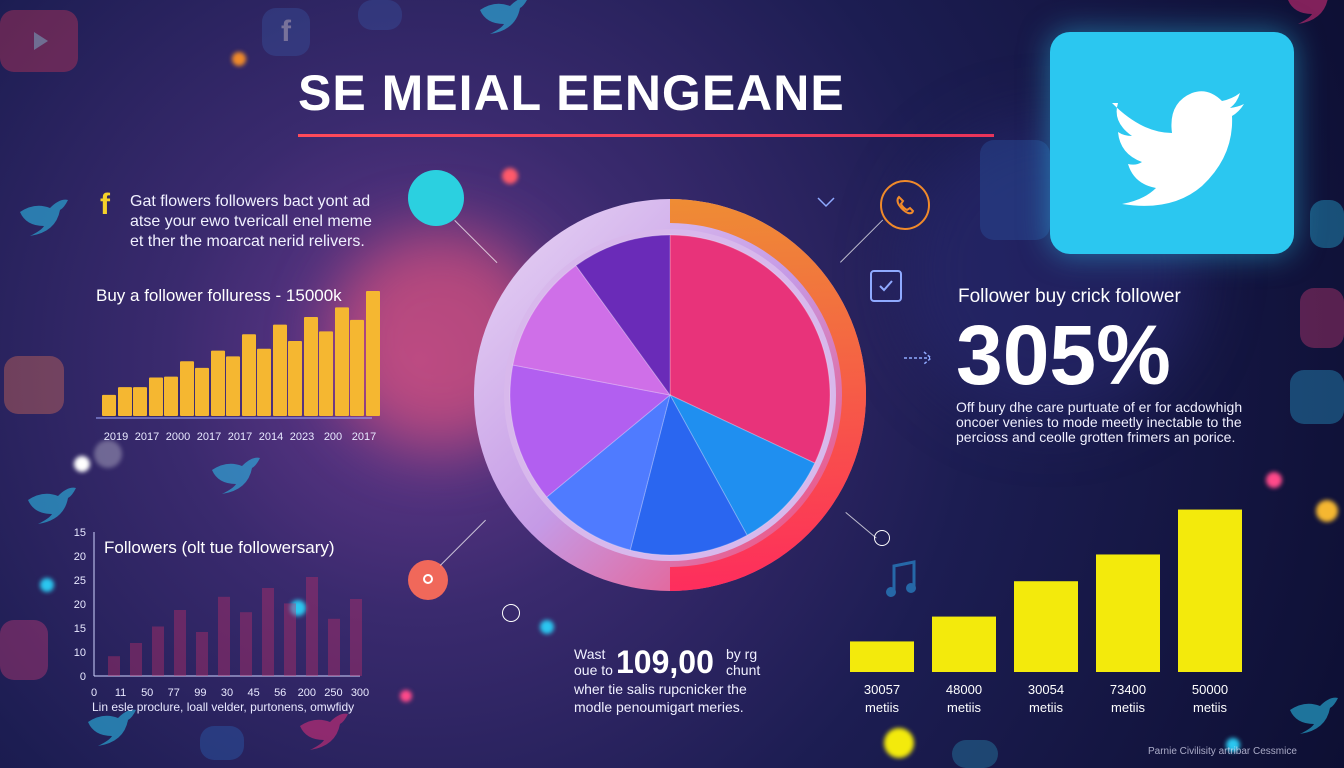  Describe the element at coordinates (593, 670) in the screenshot. I see `stat-prefix-line: oue to` at that location.